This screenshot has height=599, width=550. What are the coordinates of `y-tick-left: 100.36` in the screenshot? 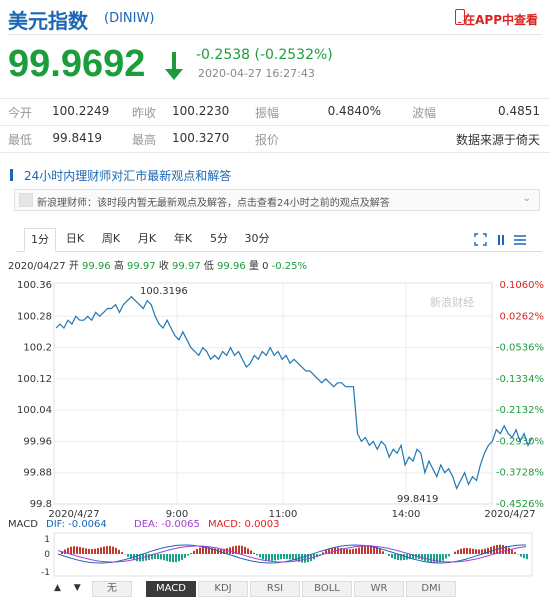 It's located at (34, 285).